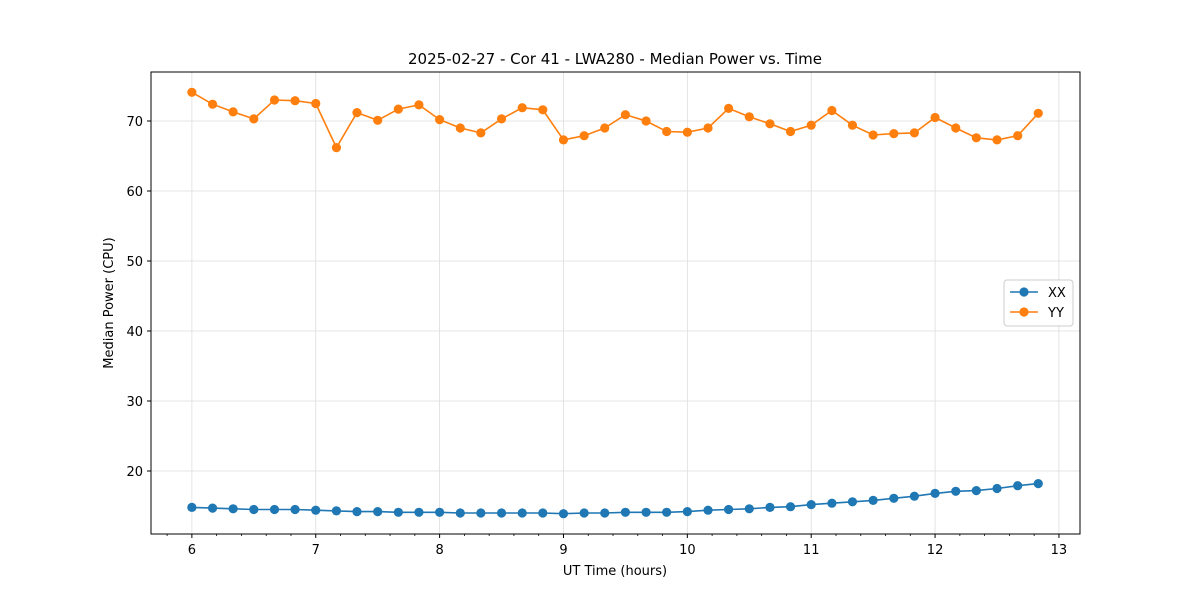 The image size is (1200, 600). What do you see at coordinates (134, 122) in the screenshot?
I see `y-tick-label: 70` at bounding box center [134, 122].